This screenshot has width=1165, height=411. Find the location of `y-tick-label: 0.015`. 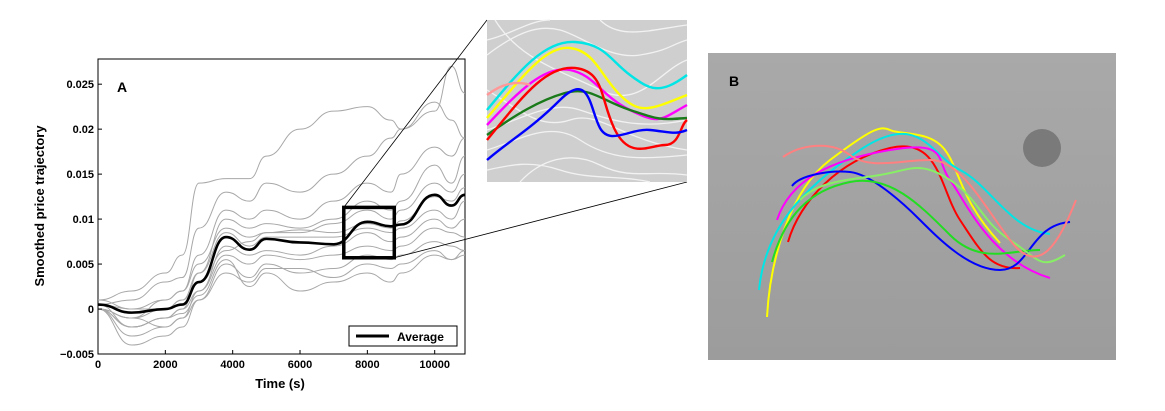

y-tick-label: 0.015 is located at coordinates (80, 175).